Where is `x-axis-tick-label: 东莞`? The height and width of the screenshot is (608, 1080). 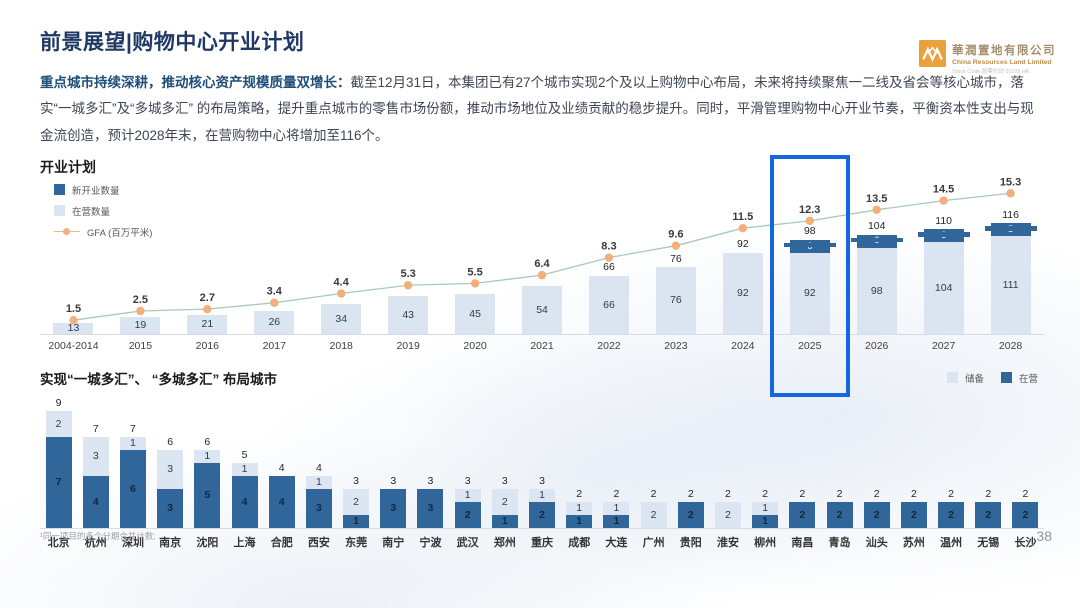
x-axis-tick-label: 东莞 is located at coordinates (356, 542).